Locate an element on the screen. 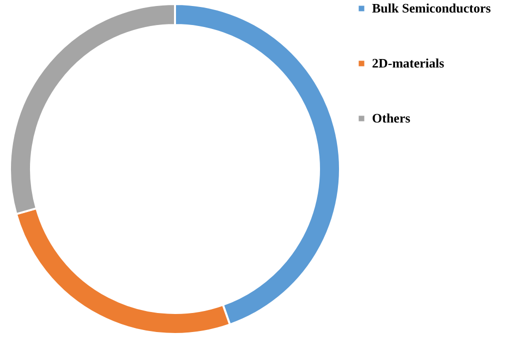 This screenshot has height=347, width=521. legend-label: Others is located at coordinates (391, 118).